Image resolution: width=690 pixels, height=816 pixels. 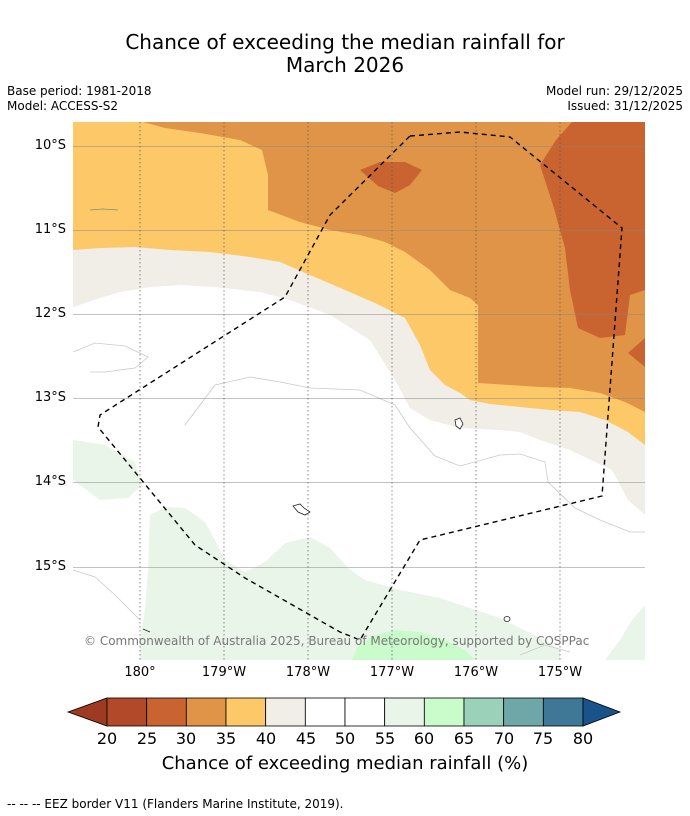 I want to click on title-line-2: March 2026, so click(x=345, y=65).